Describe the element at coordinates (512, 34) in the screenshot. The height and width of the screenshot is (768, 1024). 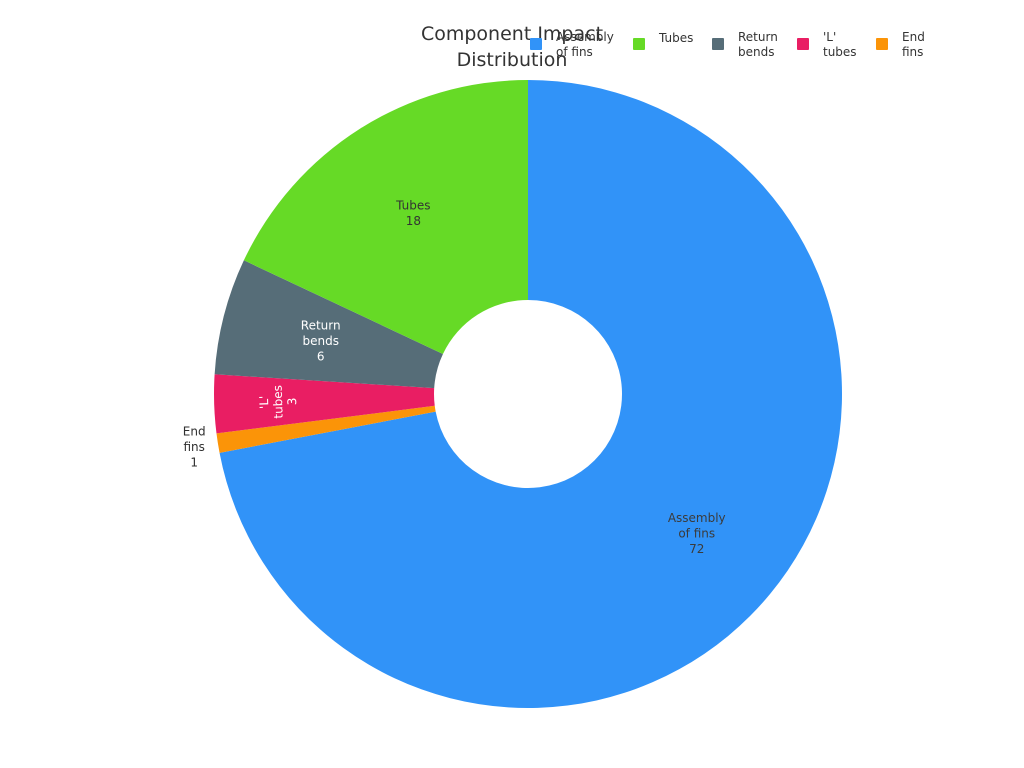
I see `chart-title-line: Component Impact` at that location.